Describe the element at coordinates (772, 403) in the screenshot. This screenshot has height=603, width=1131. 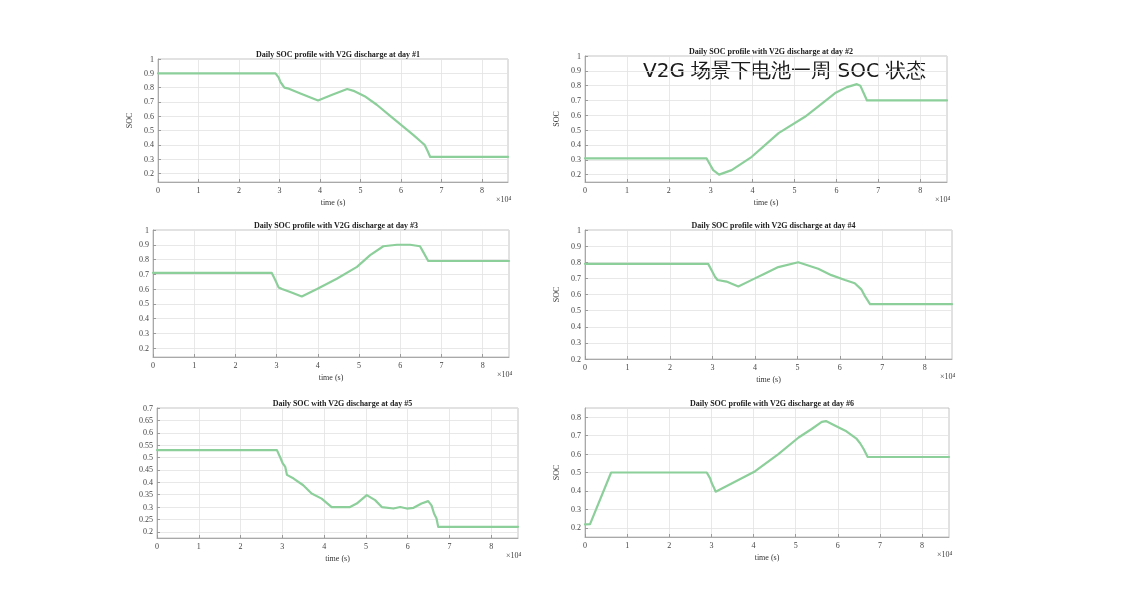
I see `chart-title: Daily SOC profile with V2G discharge at day #6` at that location.